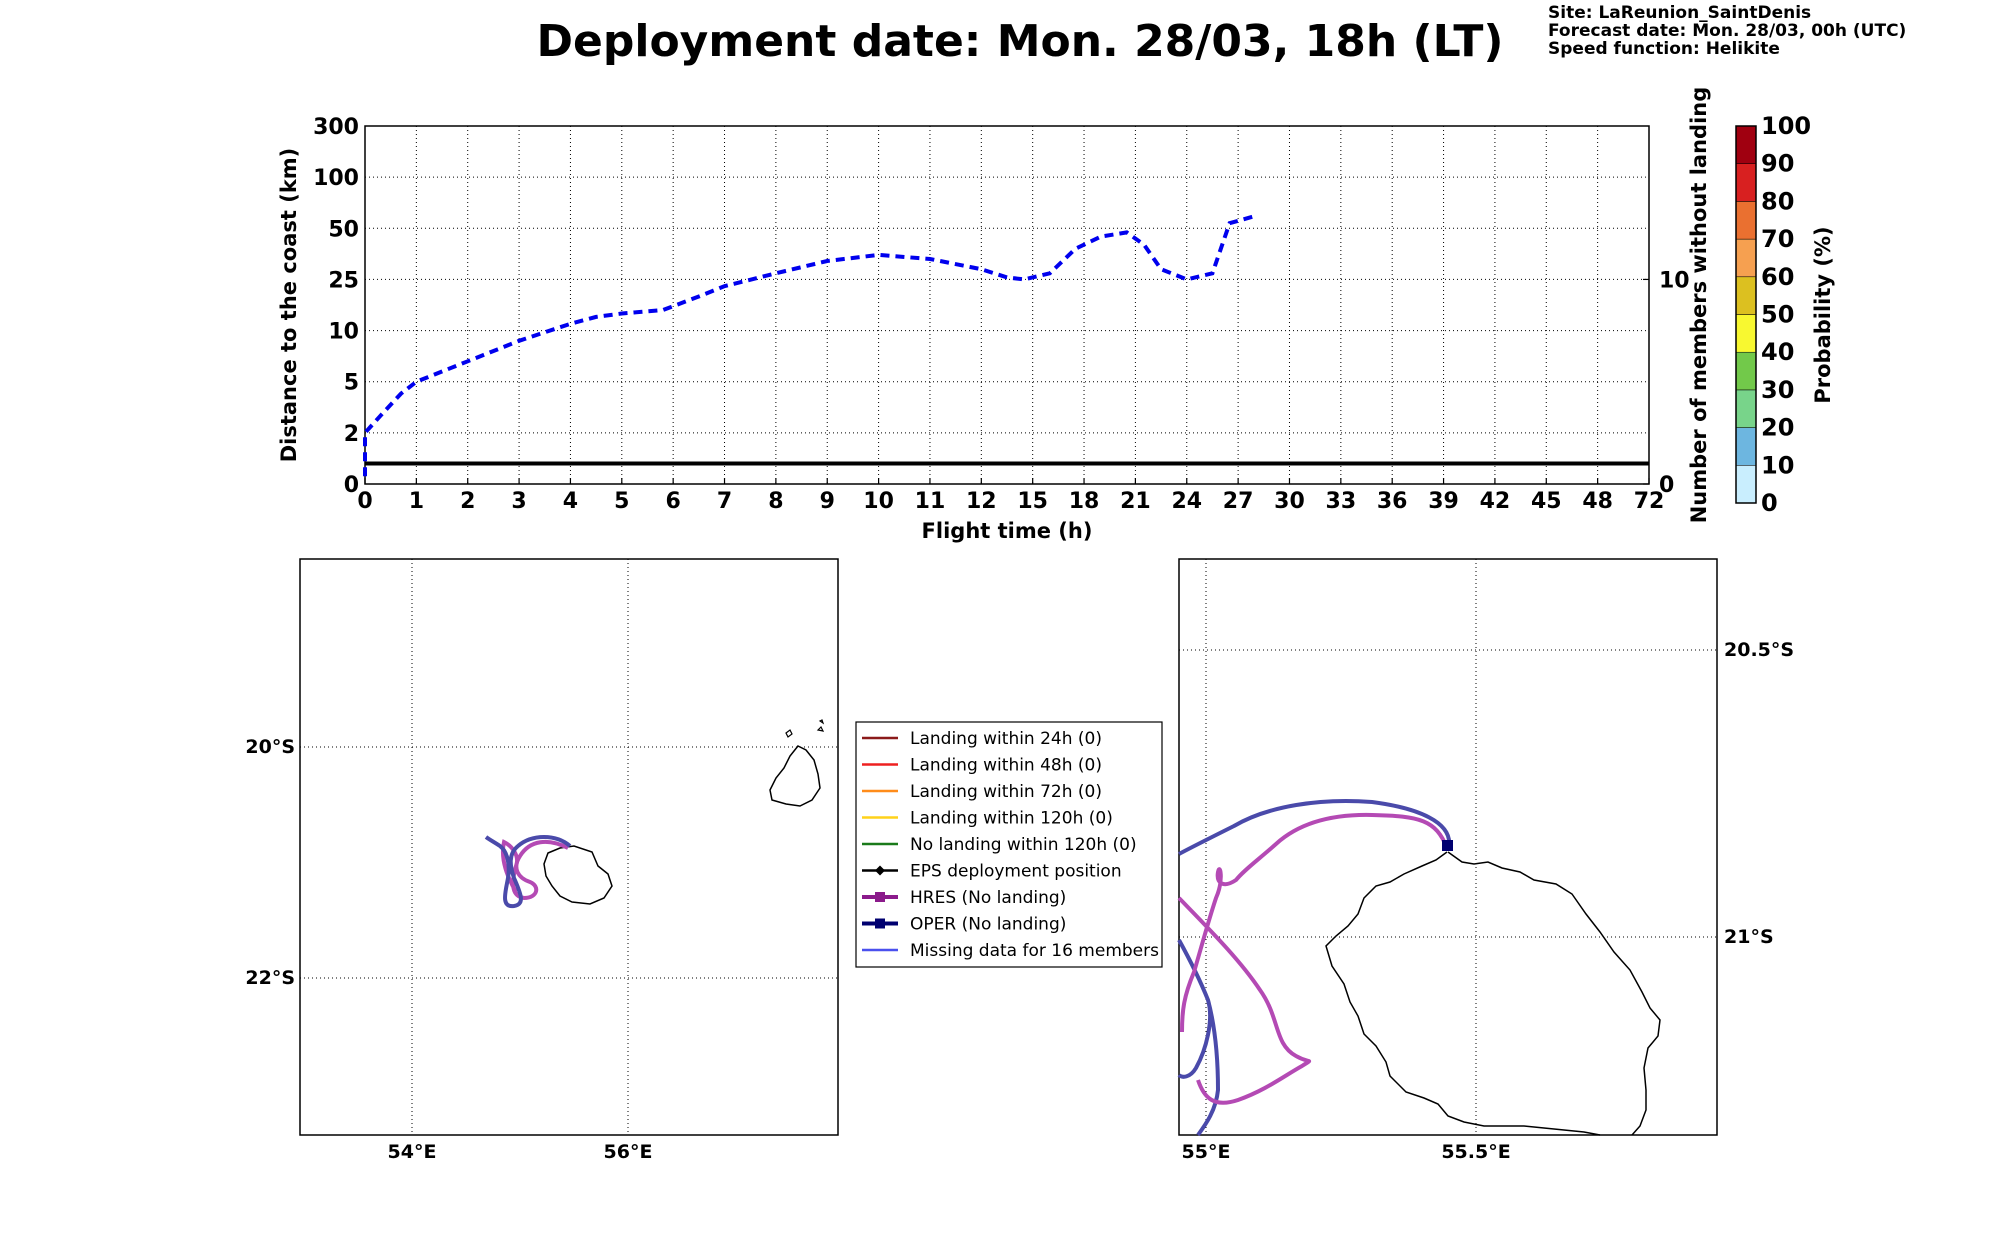 Image resolution: width=2000 pixels, height=1250 pixels. What do you see at coordinates (364, 501) in the screenshot?
I see `x-tick-label: 0` at bounding box center [364, 501].